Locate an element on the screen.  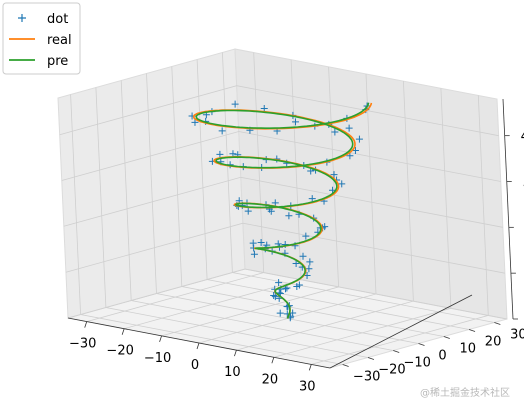
legend-label-pre: pre is located at coordinates (57, 61).